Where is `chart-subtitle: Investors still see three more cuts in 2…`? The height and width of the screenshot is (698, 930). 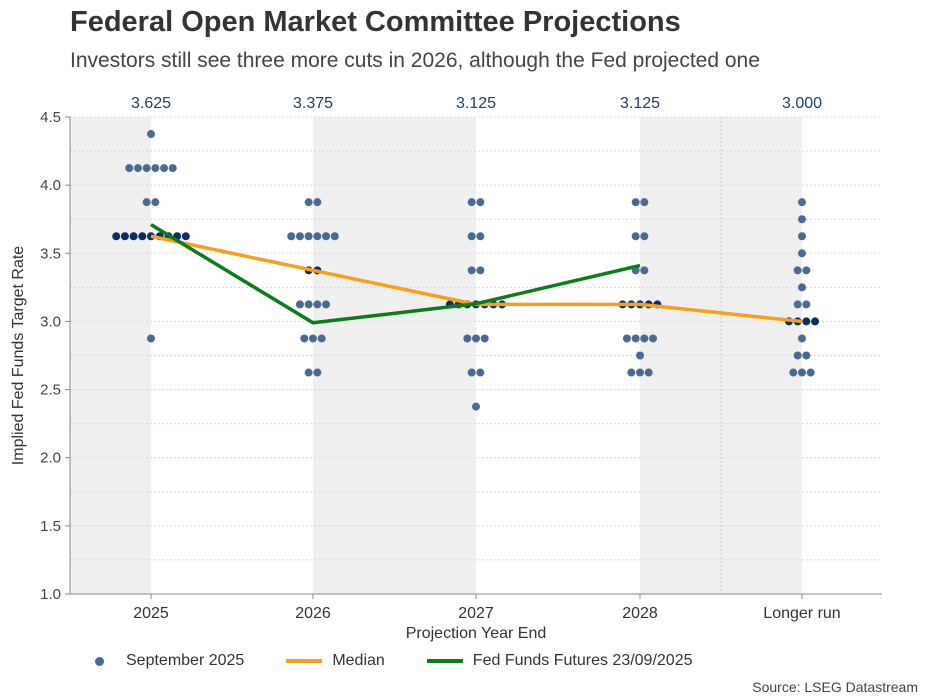
chart-subtitle: Investors still see three more cuts in 2… is located at coordinates (415, 60).